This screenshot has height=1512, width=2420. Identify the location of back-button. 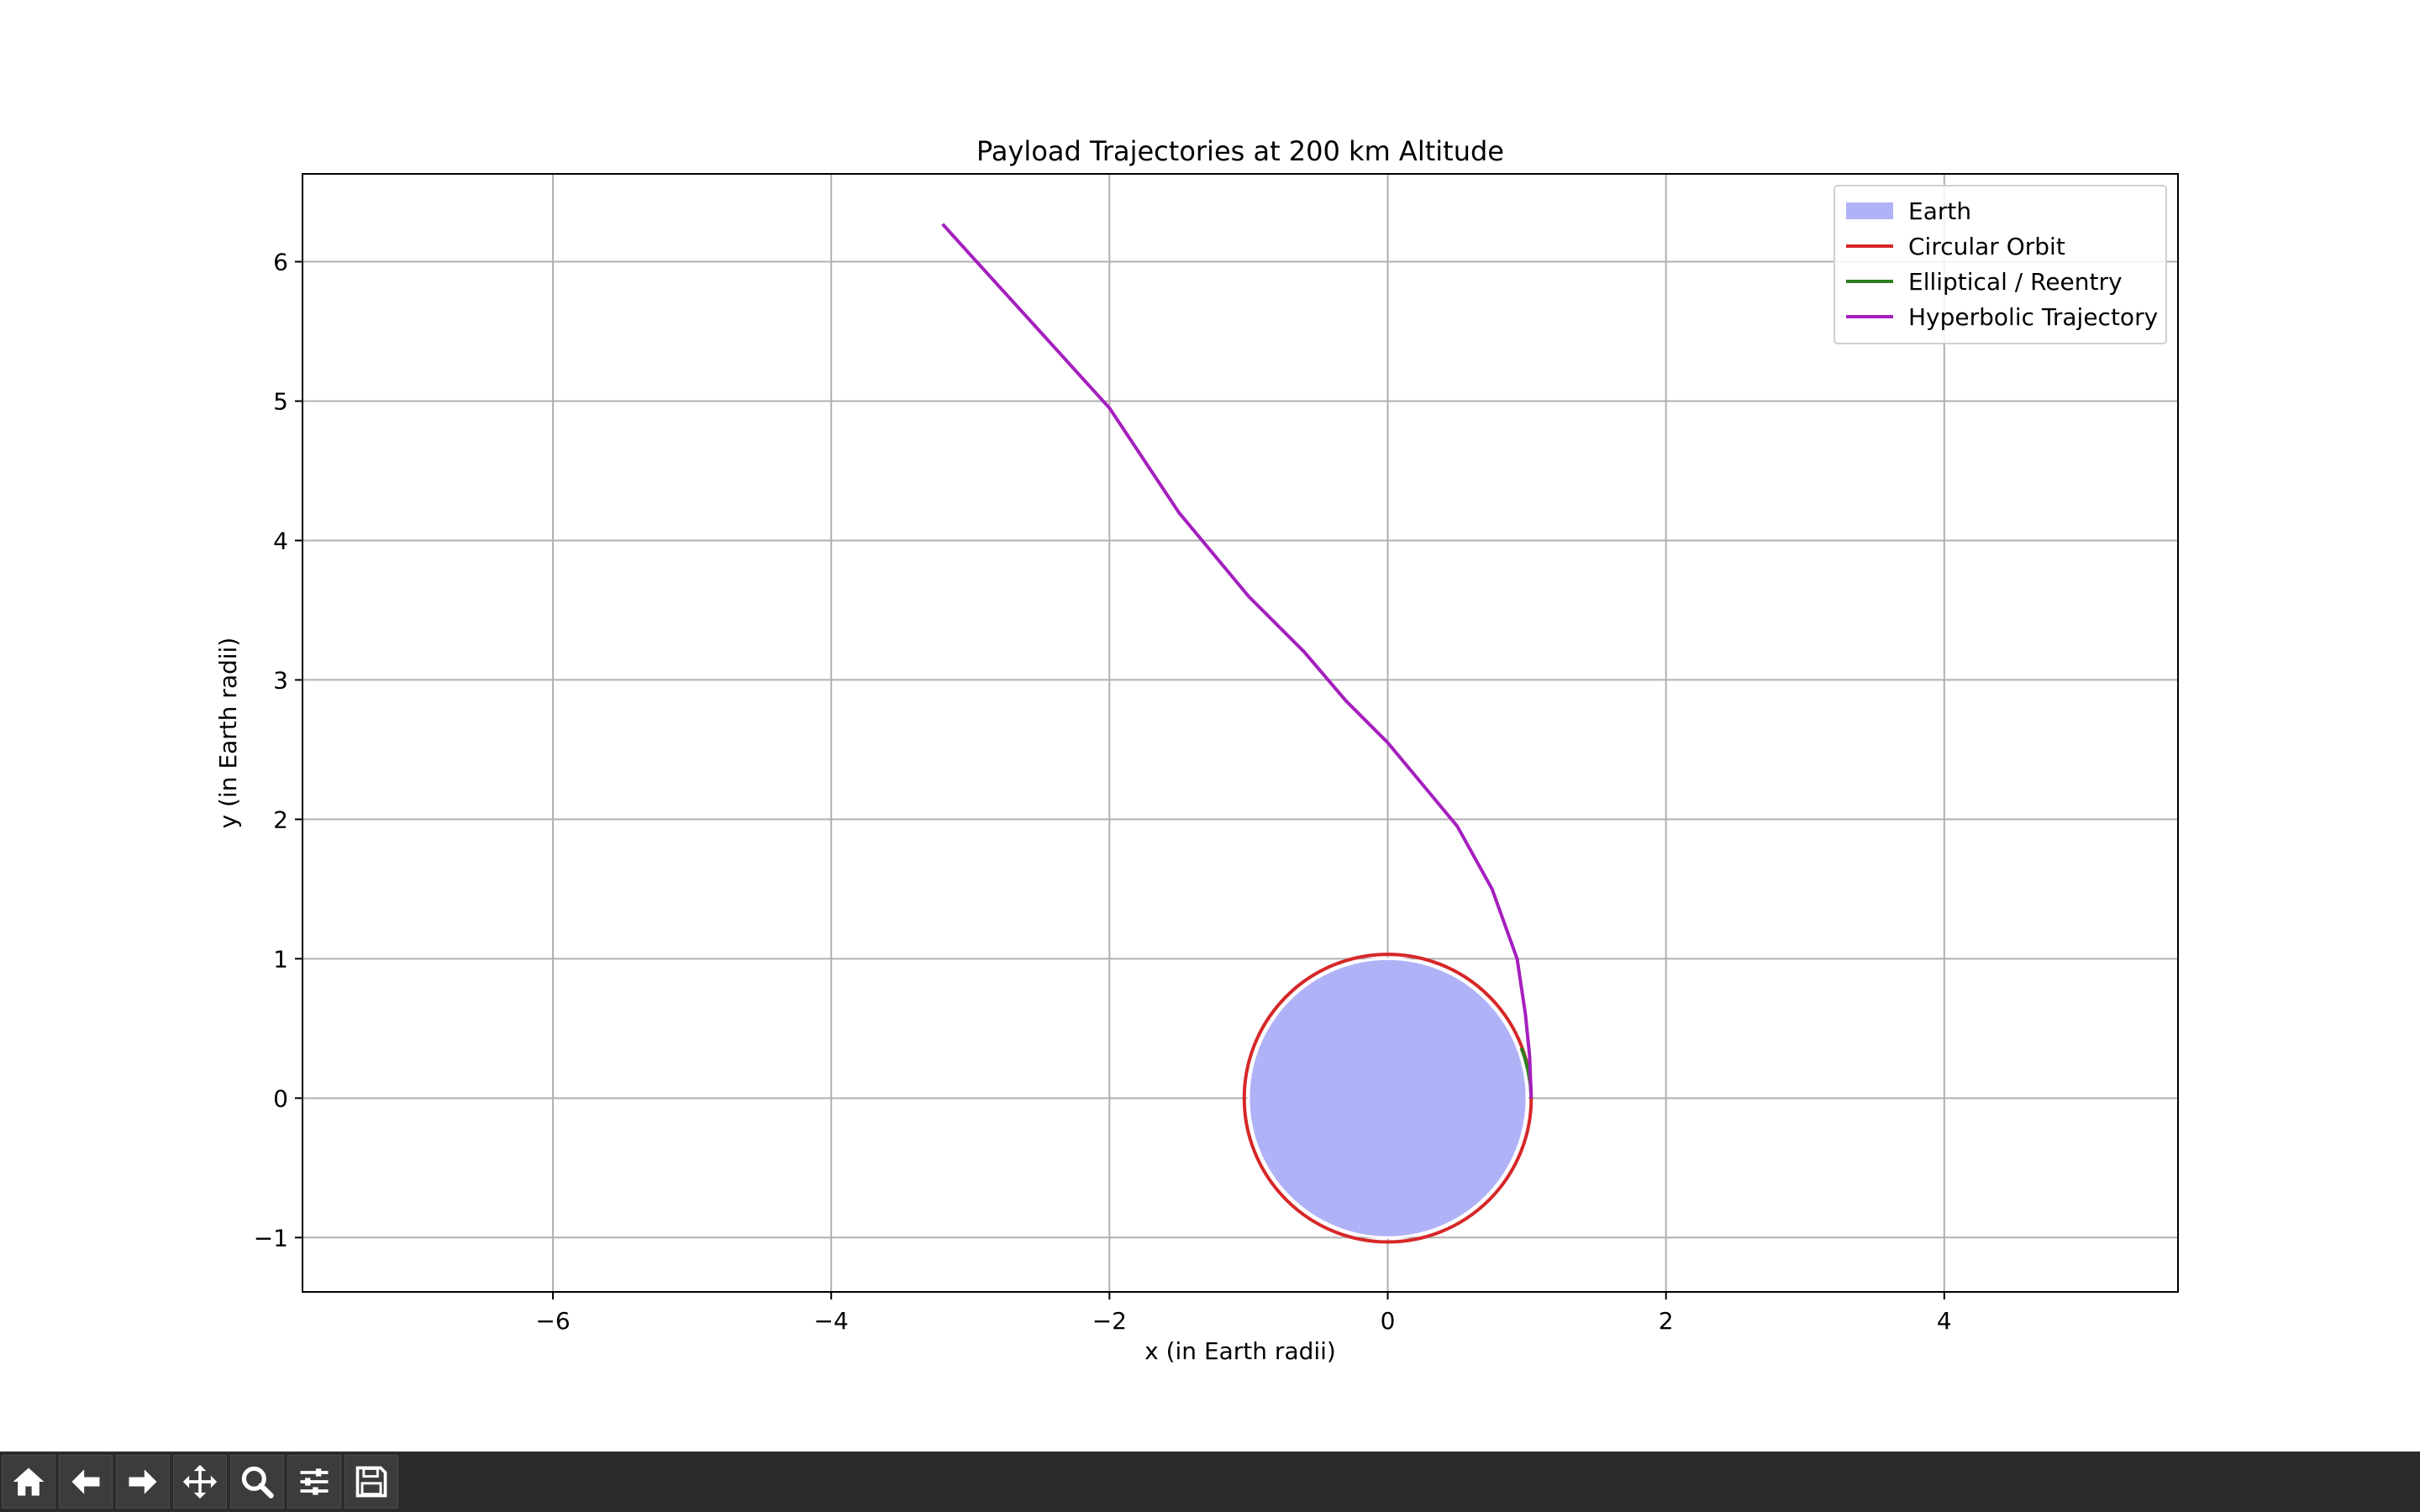
(86, 1482).